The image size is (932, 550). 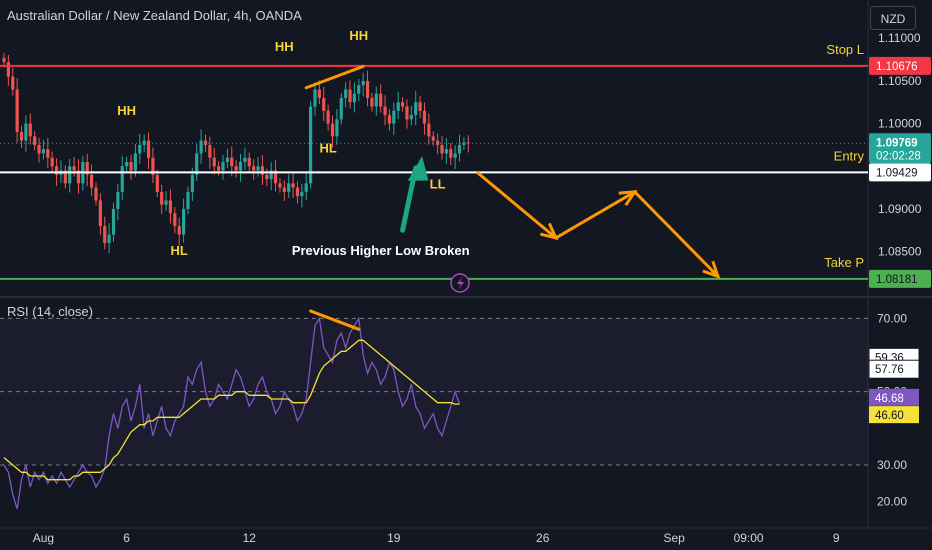 I want to click on price-tick-label: 1.10000, so click(x=900, y=124).